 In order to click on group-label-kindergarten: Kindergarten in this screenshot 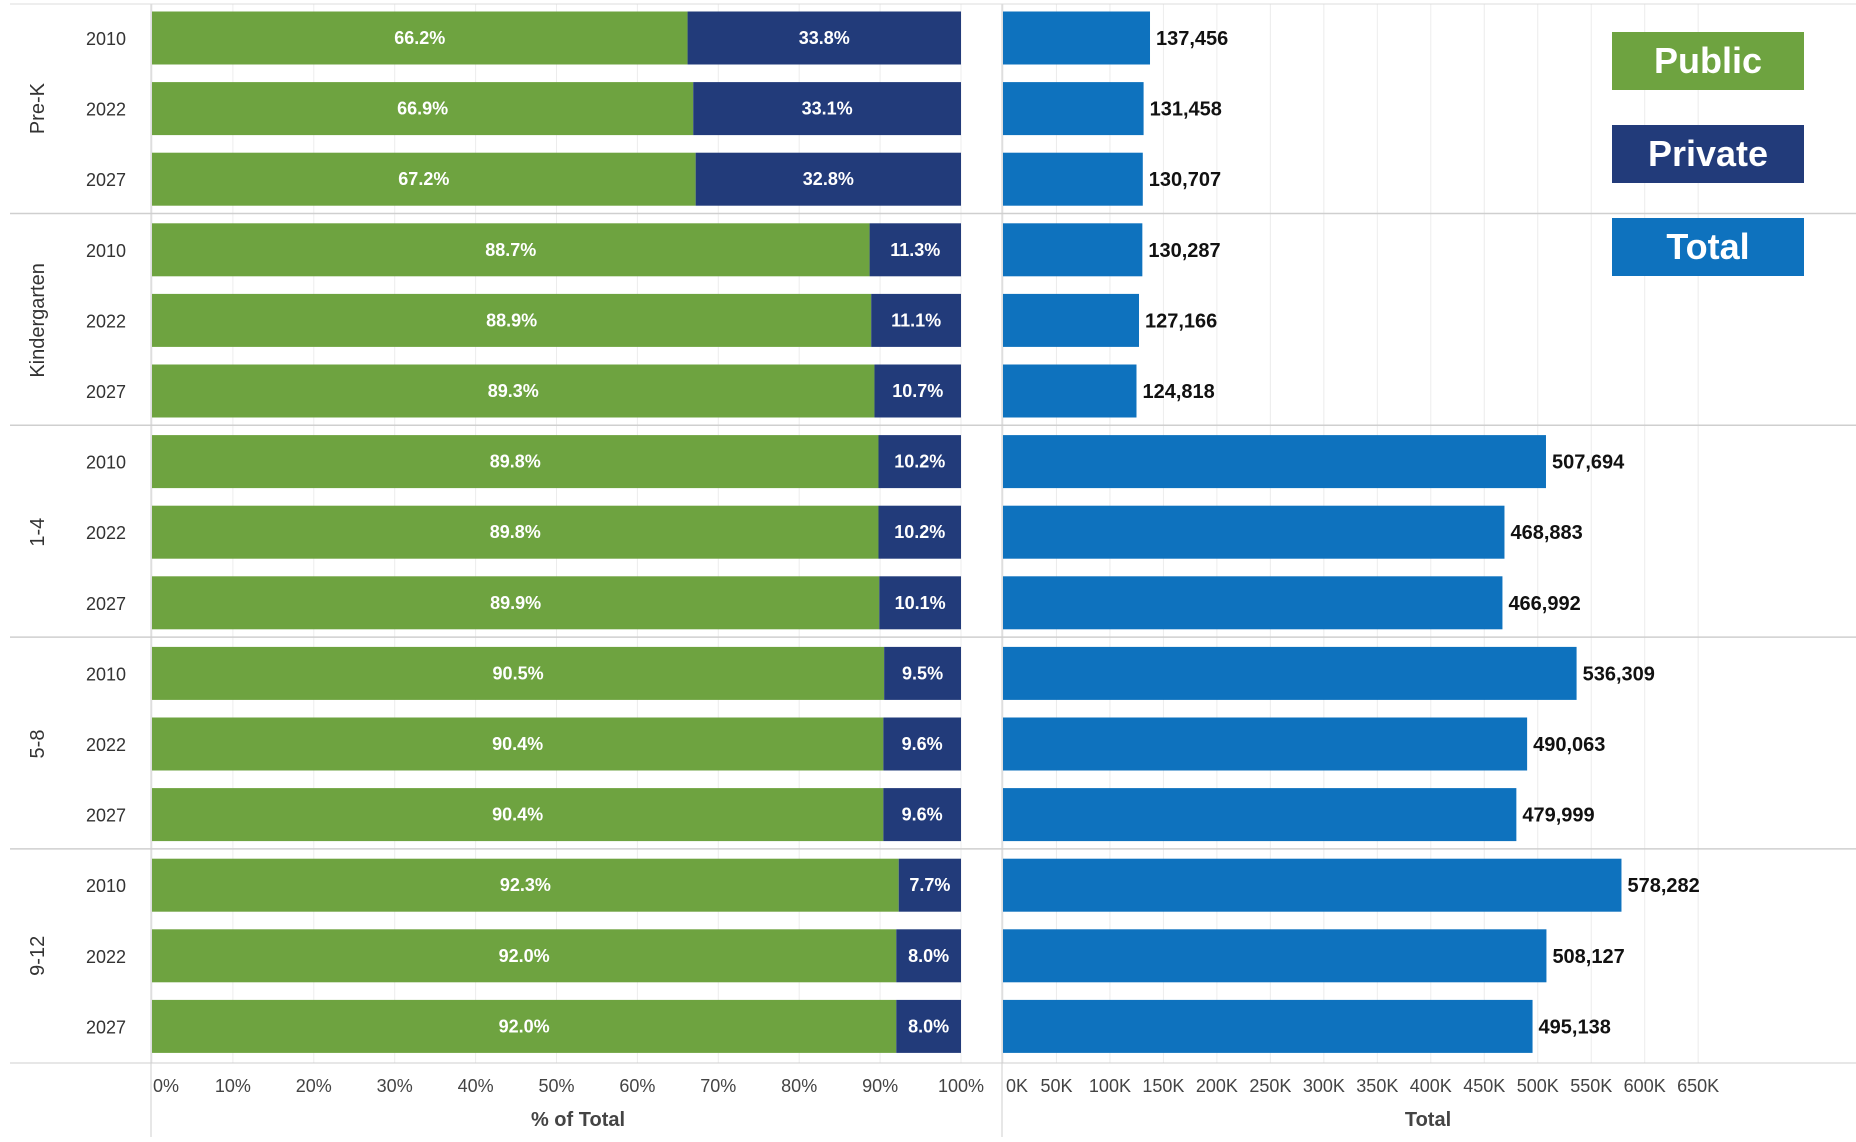, I will do `click(38, 320)`.